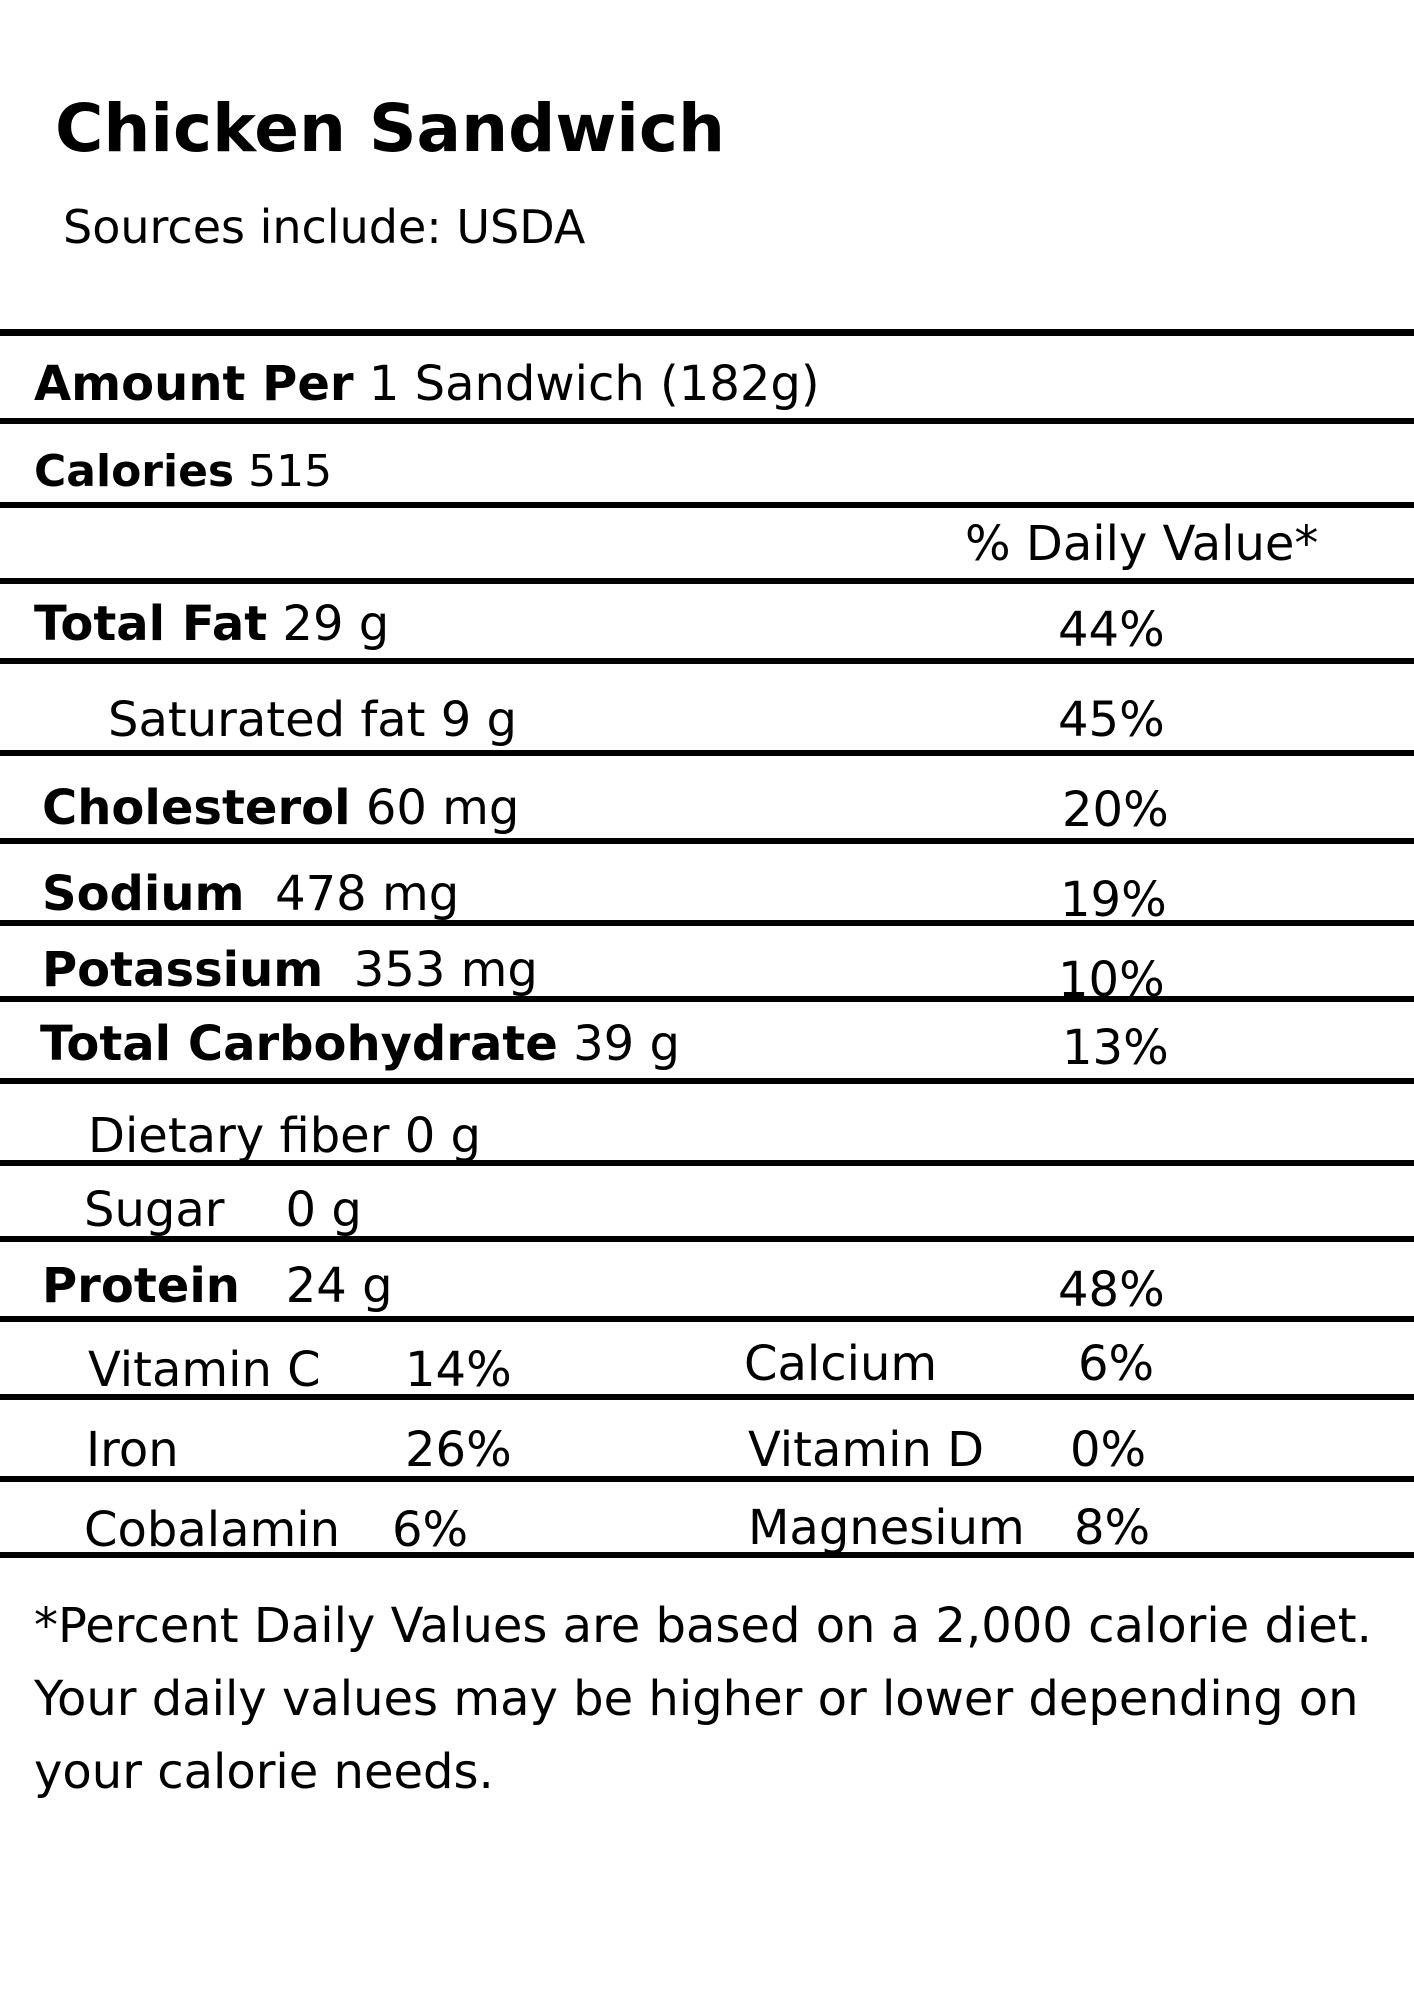 The image size is (1414, 2000). I want to click on nutrient-amount: 478 mg, so click(367, 894).